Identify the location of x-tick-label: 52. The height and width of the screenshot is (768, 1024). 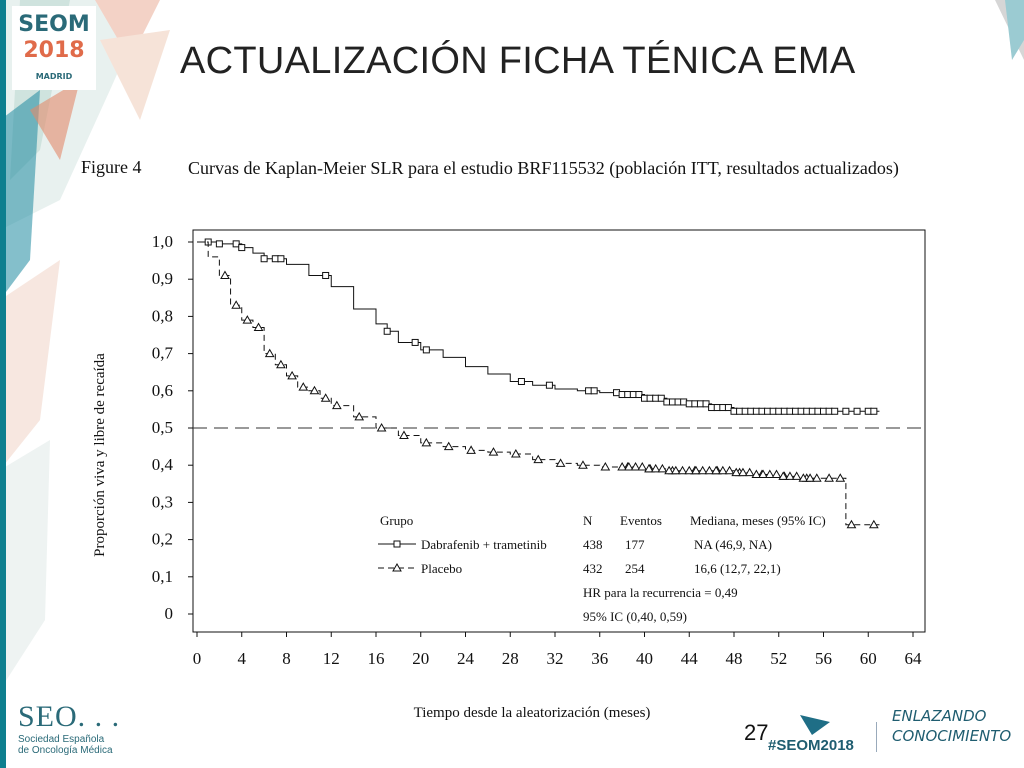
(778, 658).